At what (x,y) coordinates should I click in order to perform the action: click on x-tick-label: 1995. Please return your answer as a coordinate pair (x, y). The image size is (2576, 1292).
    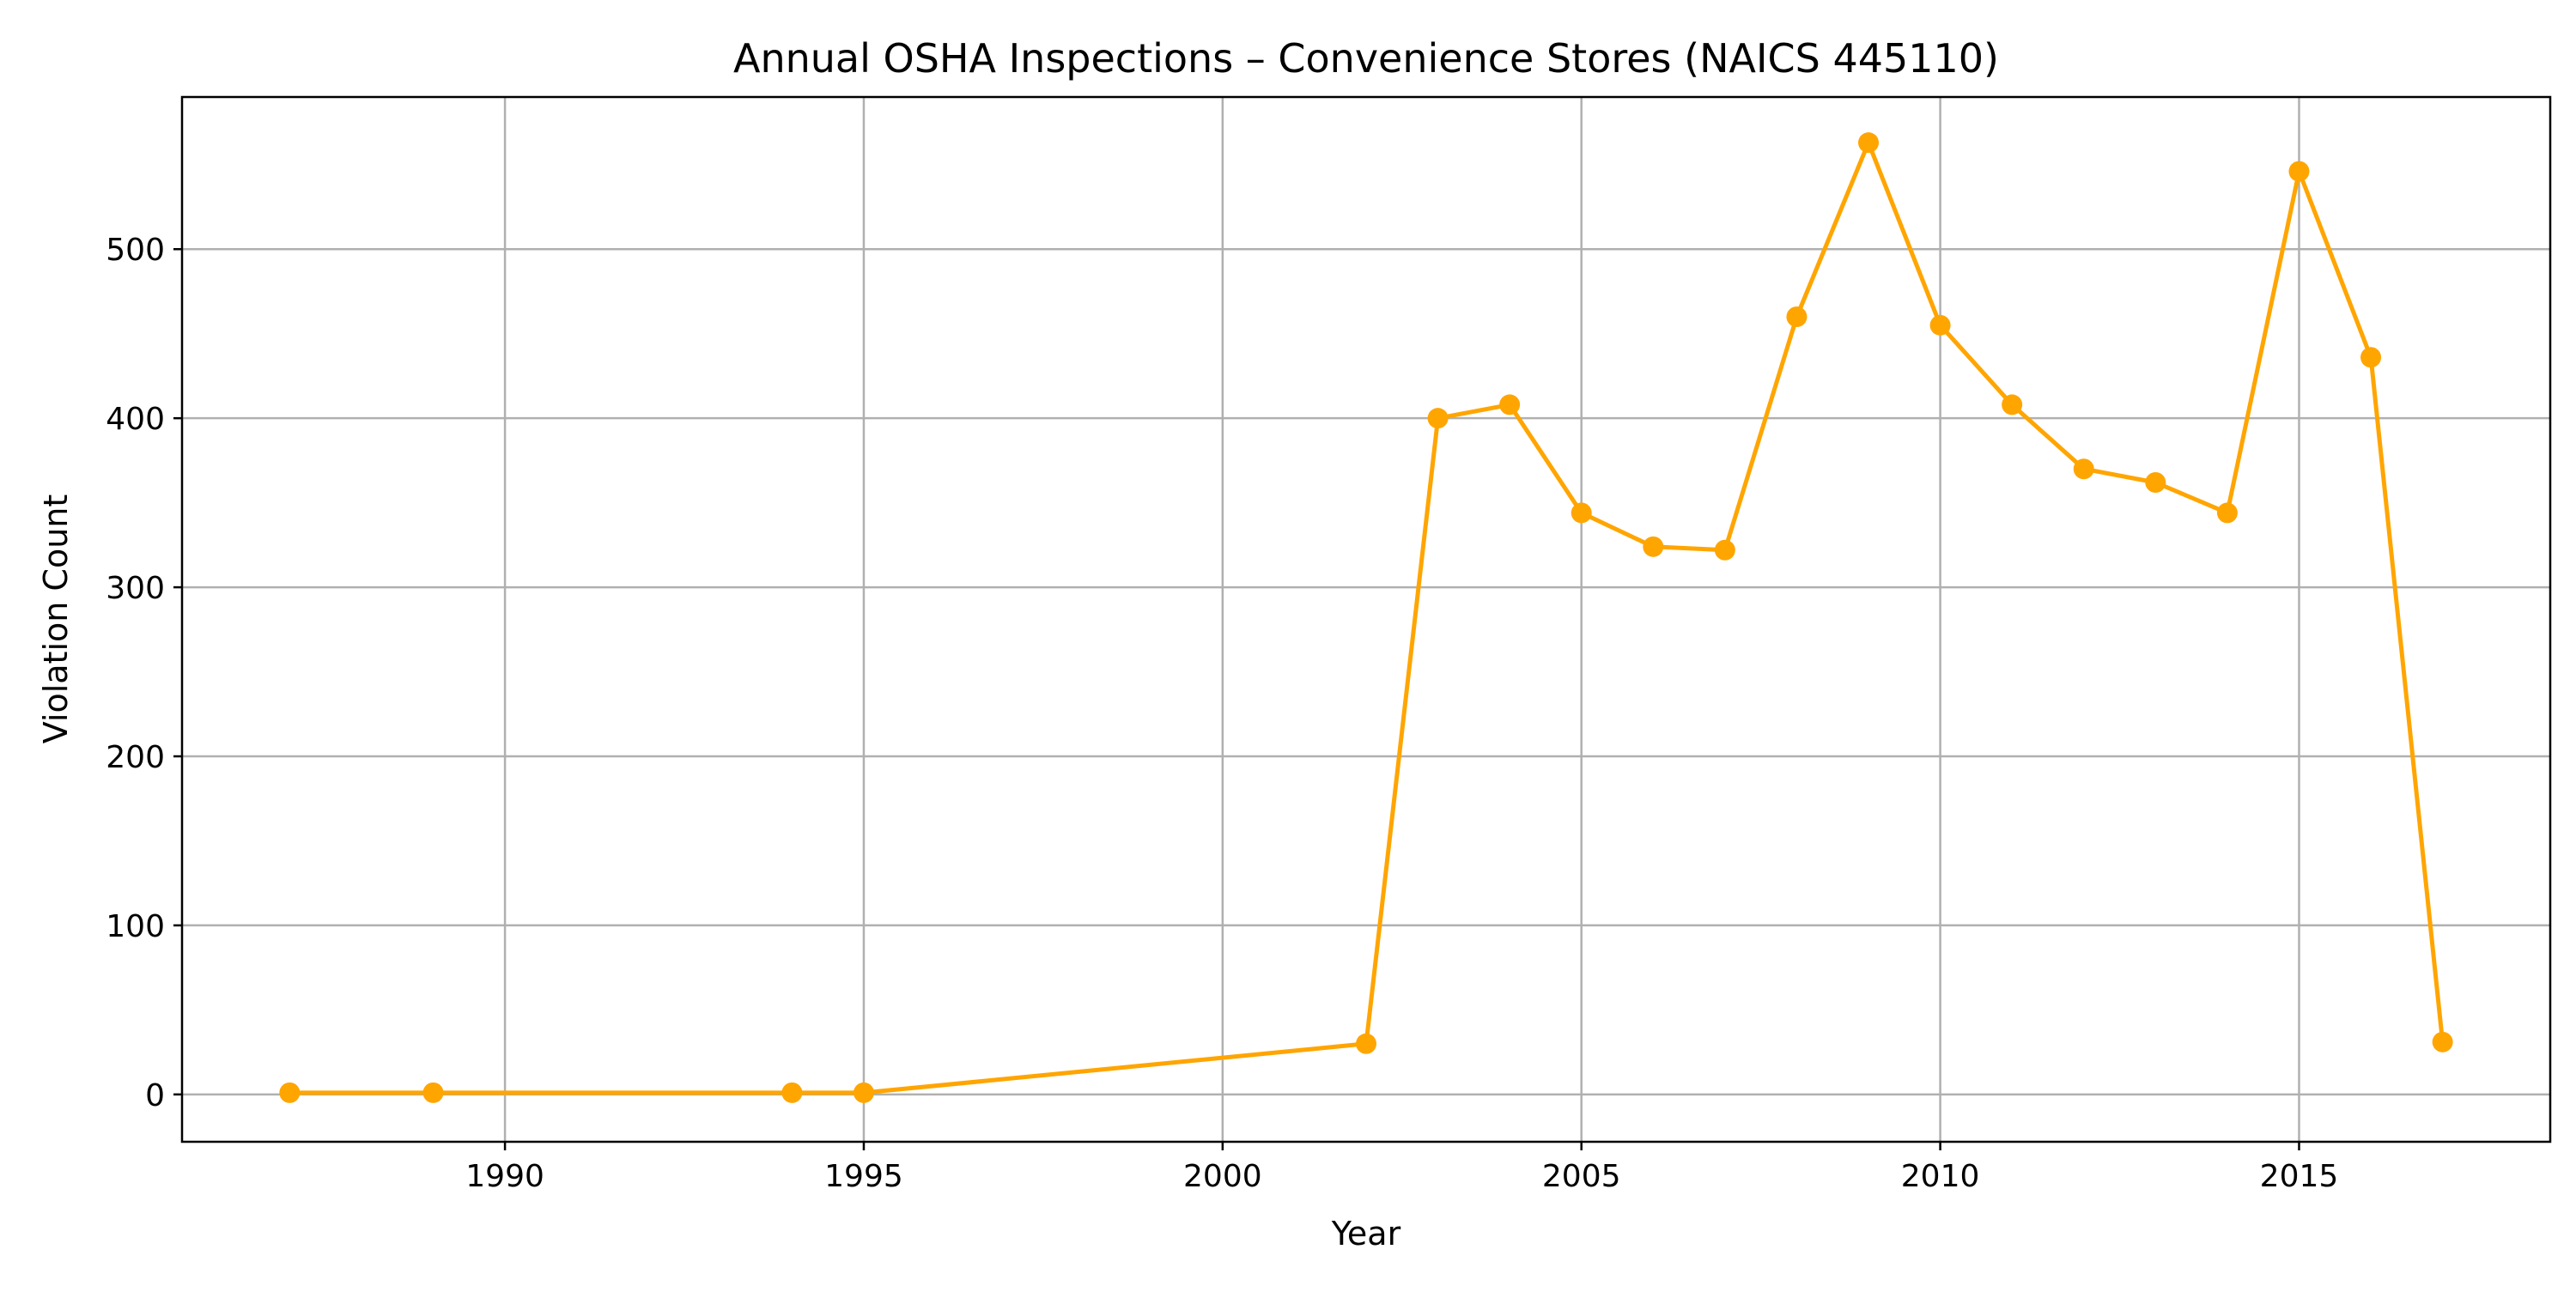
    Looking at the image, I should click on (863, 1176).